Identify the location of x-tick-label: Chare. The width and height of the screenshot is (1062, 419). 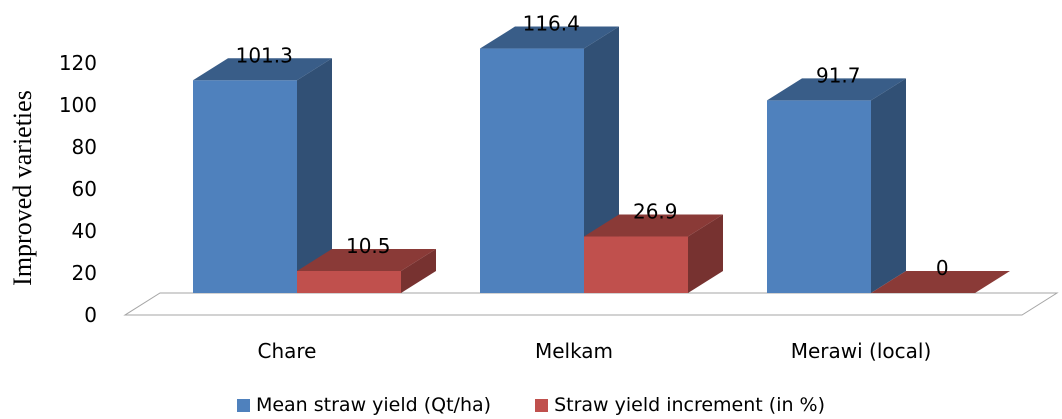
(287, 351).